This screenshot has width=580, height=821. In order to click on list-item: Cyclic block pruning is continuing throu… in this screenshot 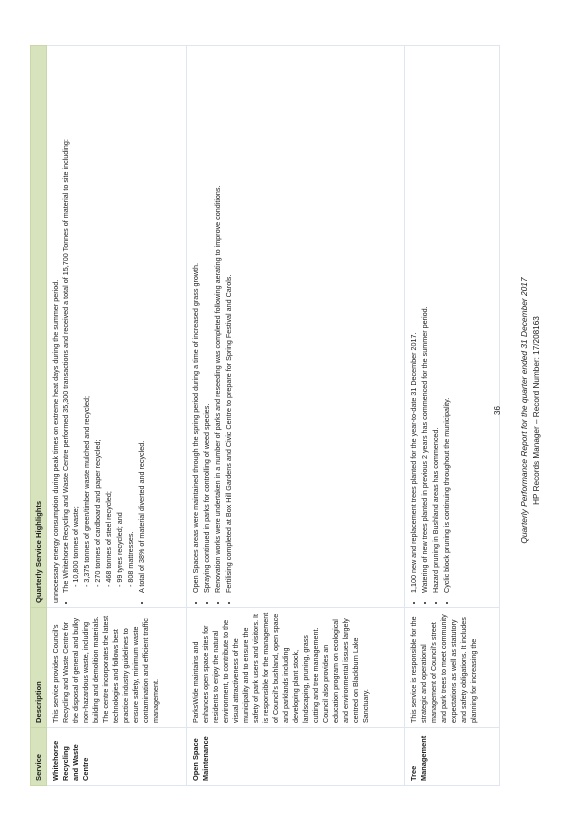, I will do `click(447, 321)`.